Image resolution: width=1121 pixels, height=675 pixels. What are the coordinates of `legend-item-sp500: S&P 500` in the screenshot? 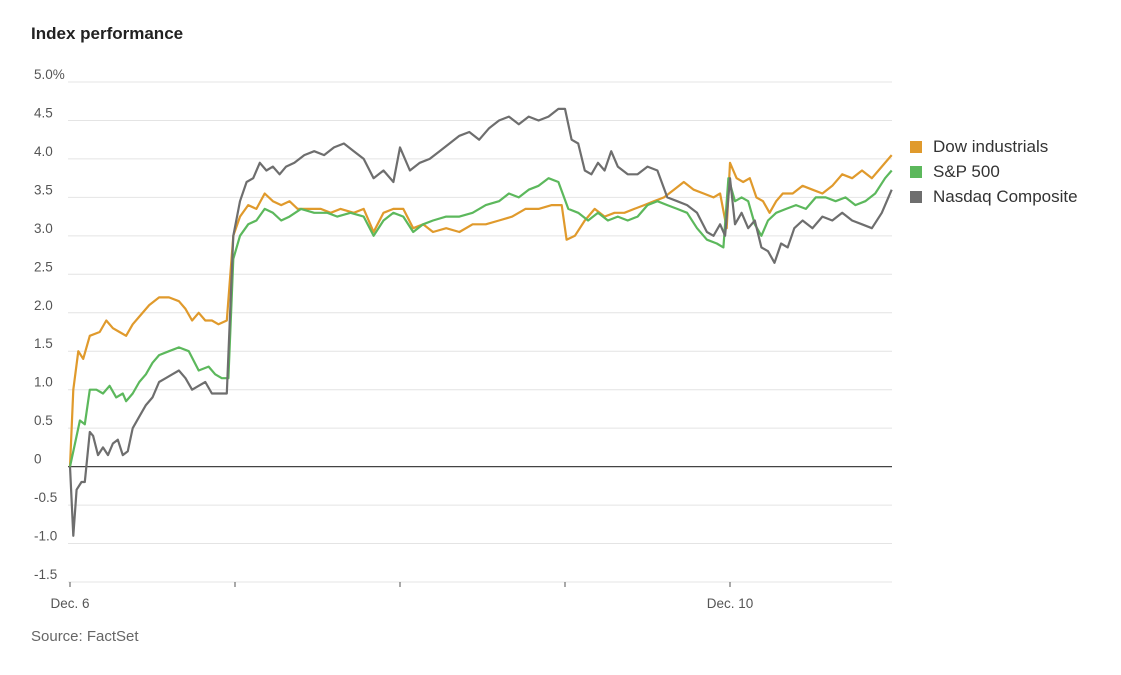 It's located at (994, 171).